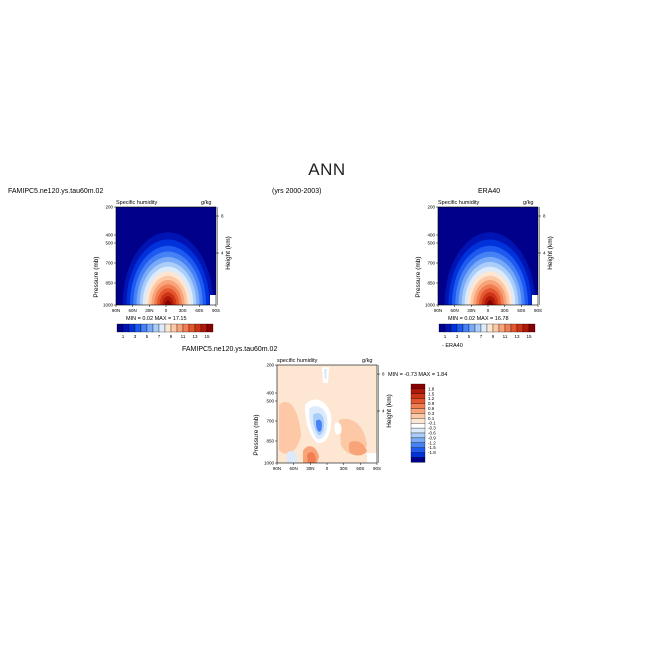  I want to click on colorbar-label: 0.6, so click(431, 408).